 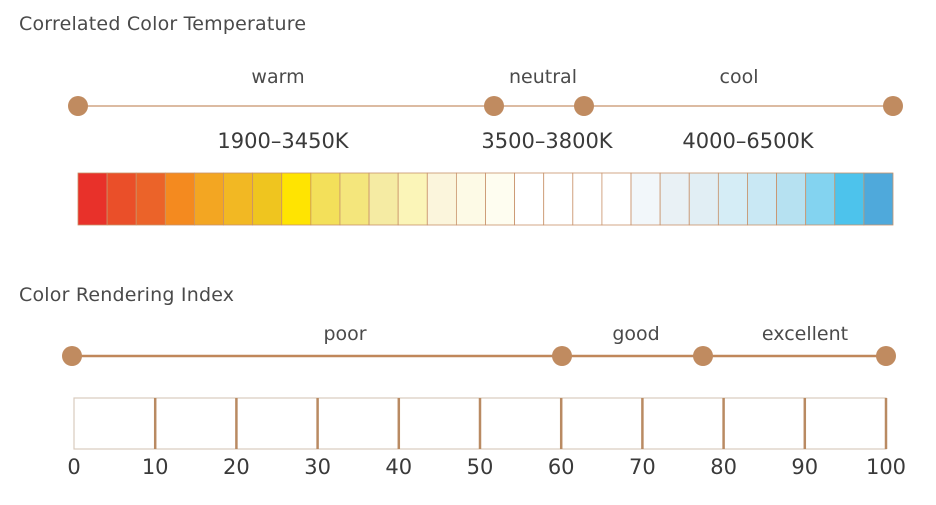 I want to click on cri-tick-label: 30, so click(x=317, y=467).